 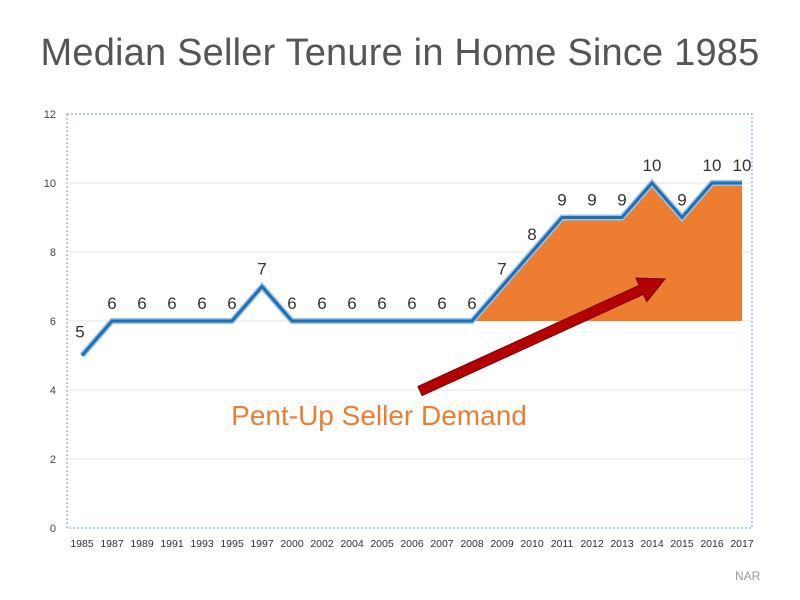 I want to click on y-tick-label: 0, so click(x=53, y=529).